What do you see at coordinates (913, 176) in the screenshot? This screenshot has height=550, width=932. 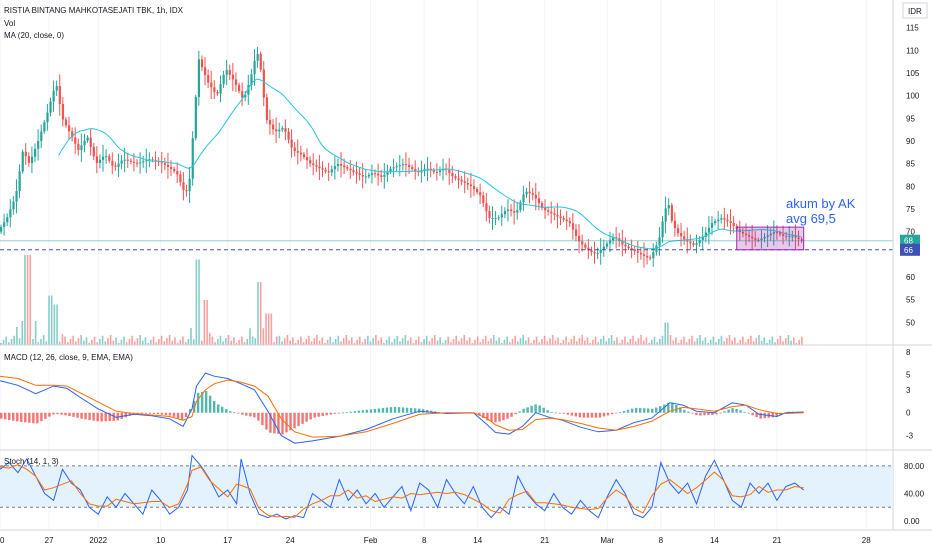 I see `price-axis-ticks: 115 110 105 100 95 90 85 80 75 70 60 55 50` at bounding box center [913, 176].